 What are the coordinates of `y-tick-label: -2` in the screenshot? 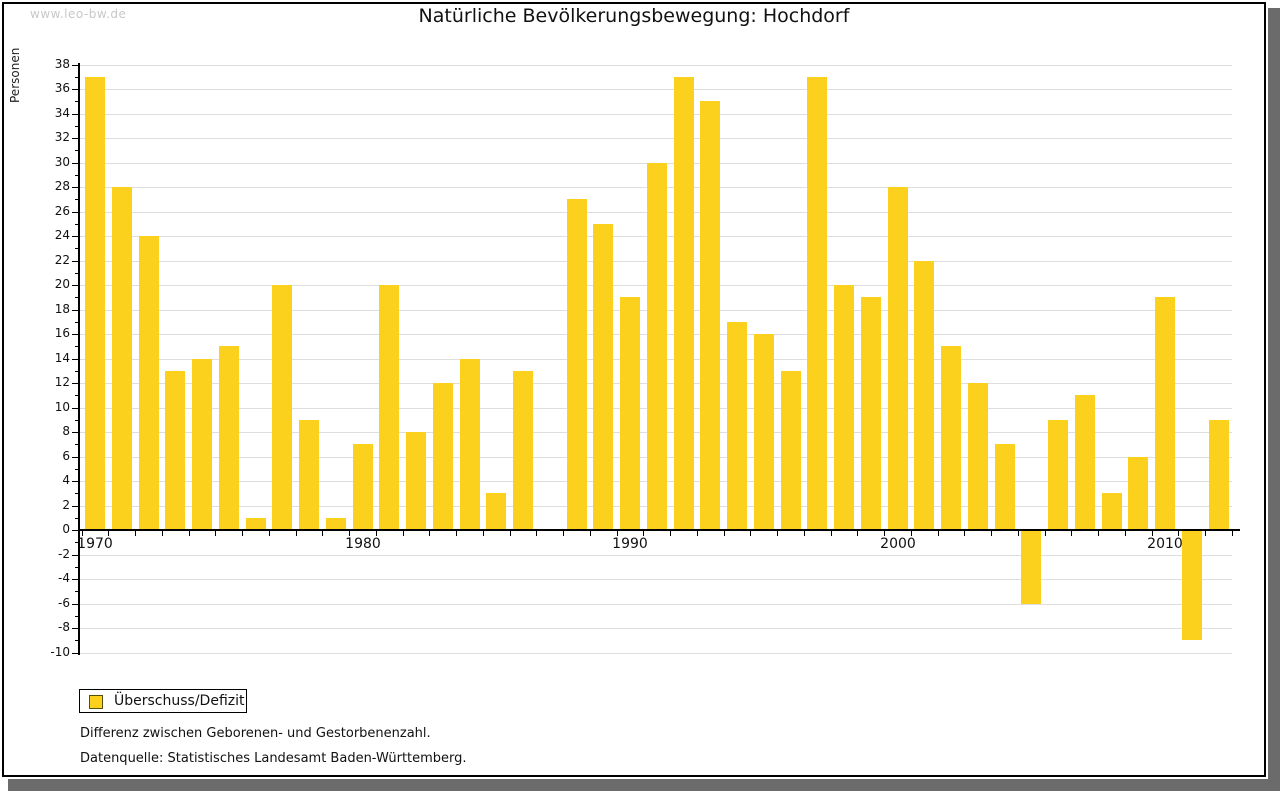 It's located at (64, 554).